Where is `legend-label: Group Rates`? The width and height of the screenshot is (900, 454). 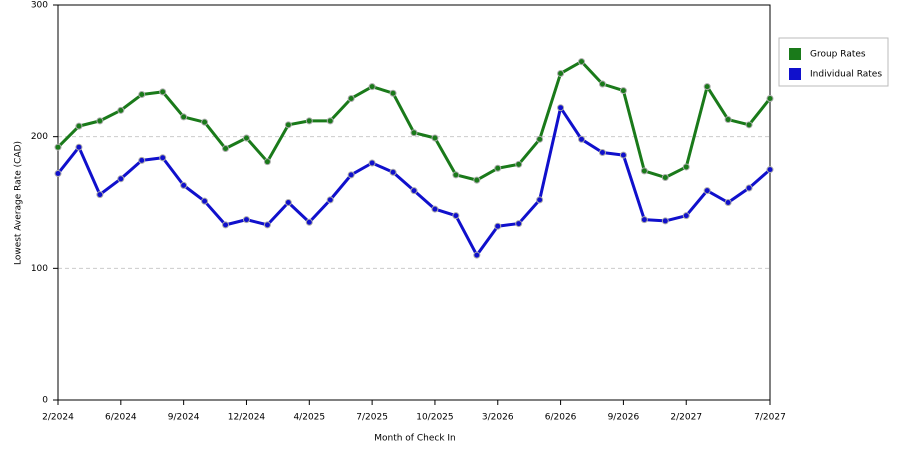
legend-label: Group Rates is located at coordinates (838, 55).